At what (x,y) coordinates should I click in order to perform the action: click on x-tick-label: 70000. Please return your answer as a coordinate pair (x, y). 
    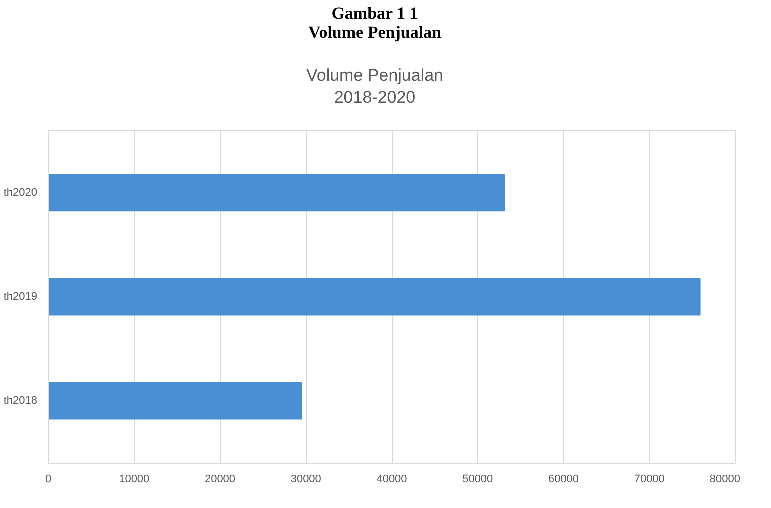
    Looking at the image, I should click on (649, 480).